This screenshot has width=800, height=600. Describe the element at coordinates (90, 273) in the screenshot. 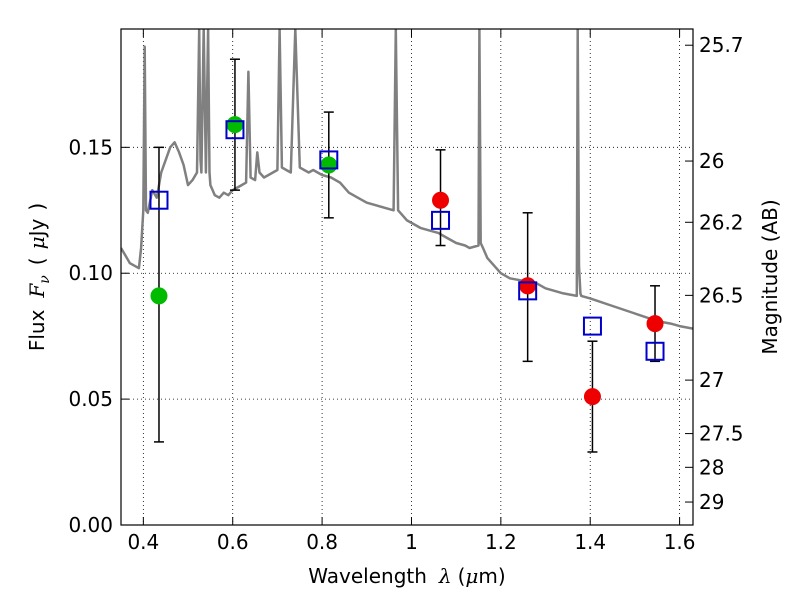

I see `y-tick-label: 0.10` at that location.